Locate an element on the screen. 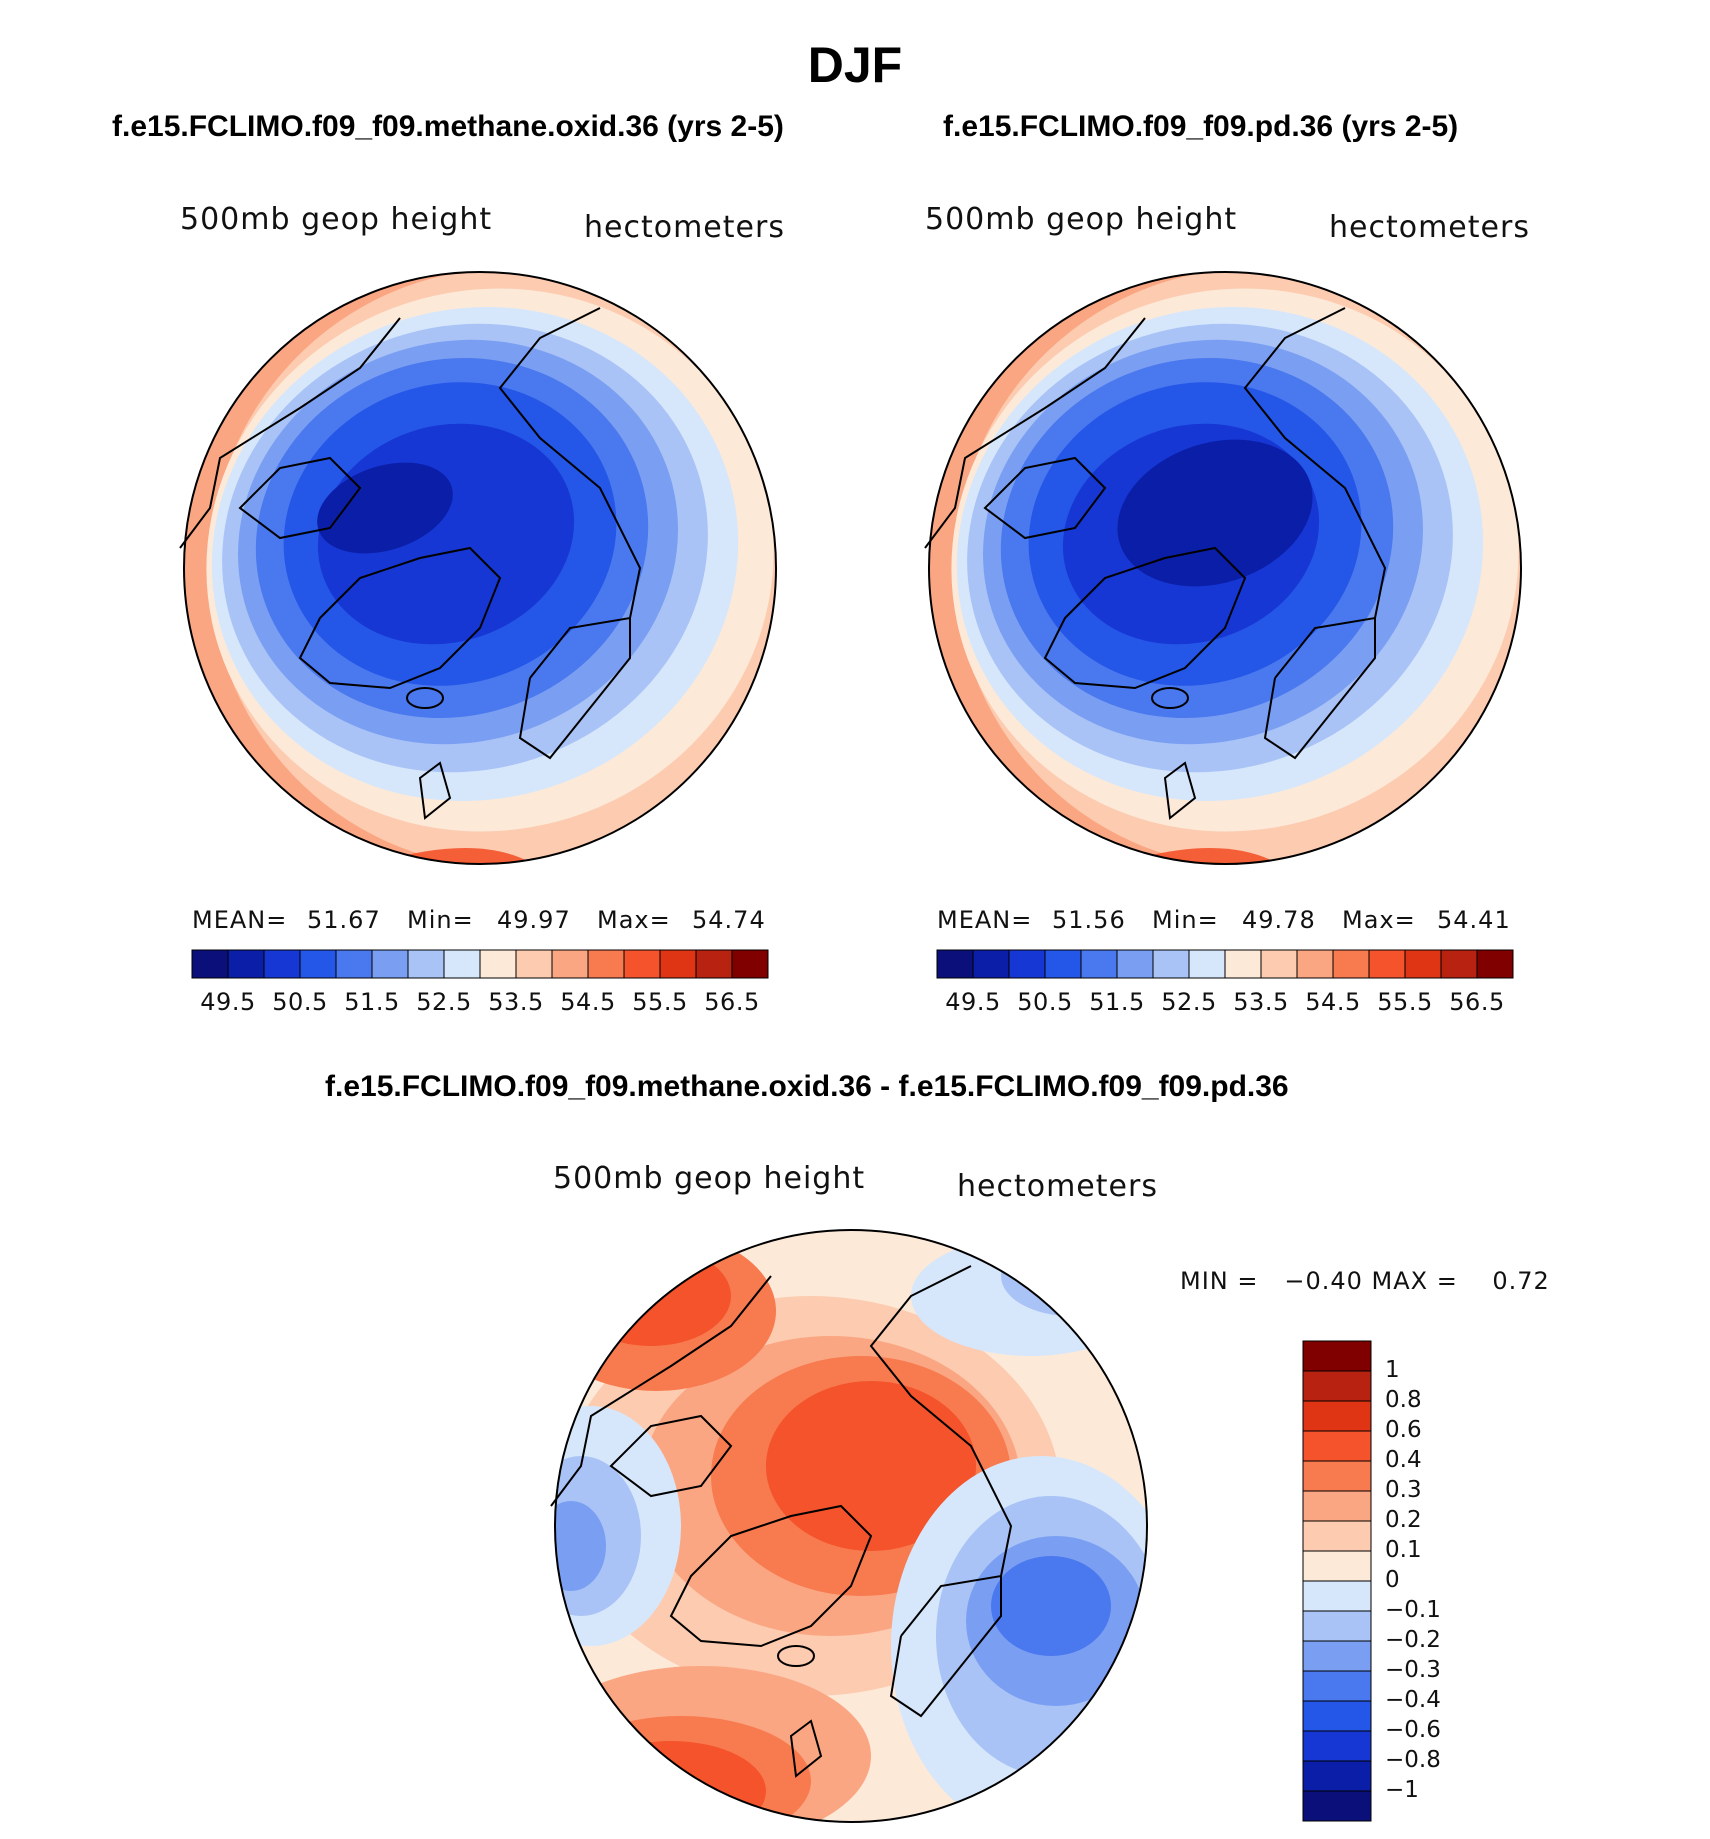 The width and height of the screenshot is (1710, 1839). colorbar-tick-label: −0.8 is located at coordinates (1413, 1760).